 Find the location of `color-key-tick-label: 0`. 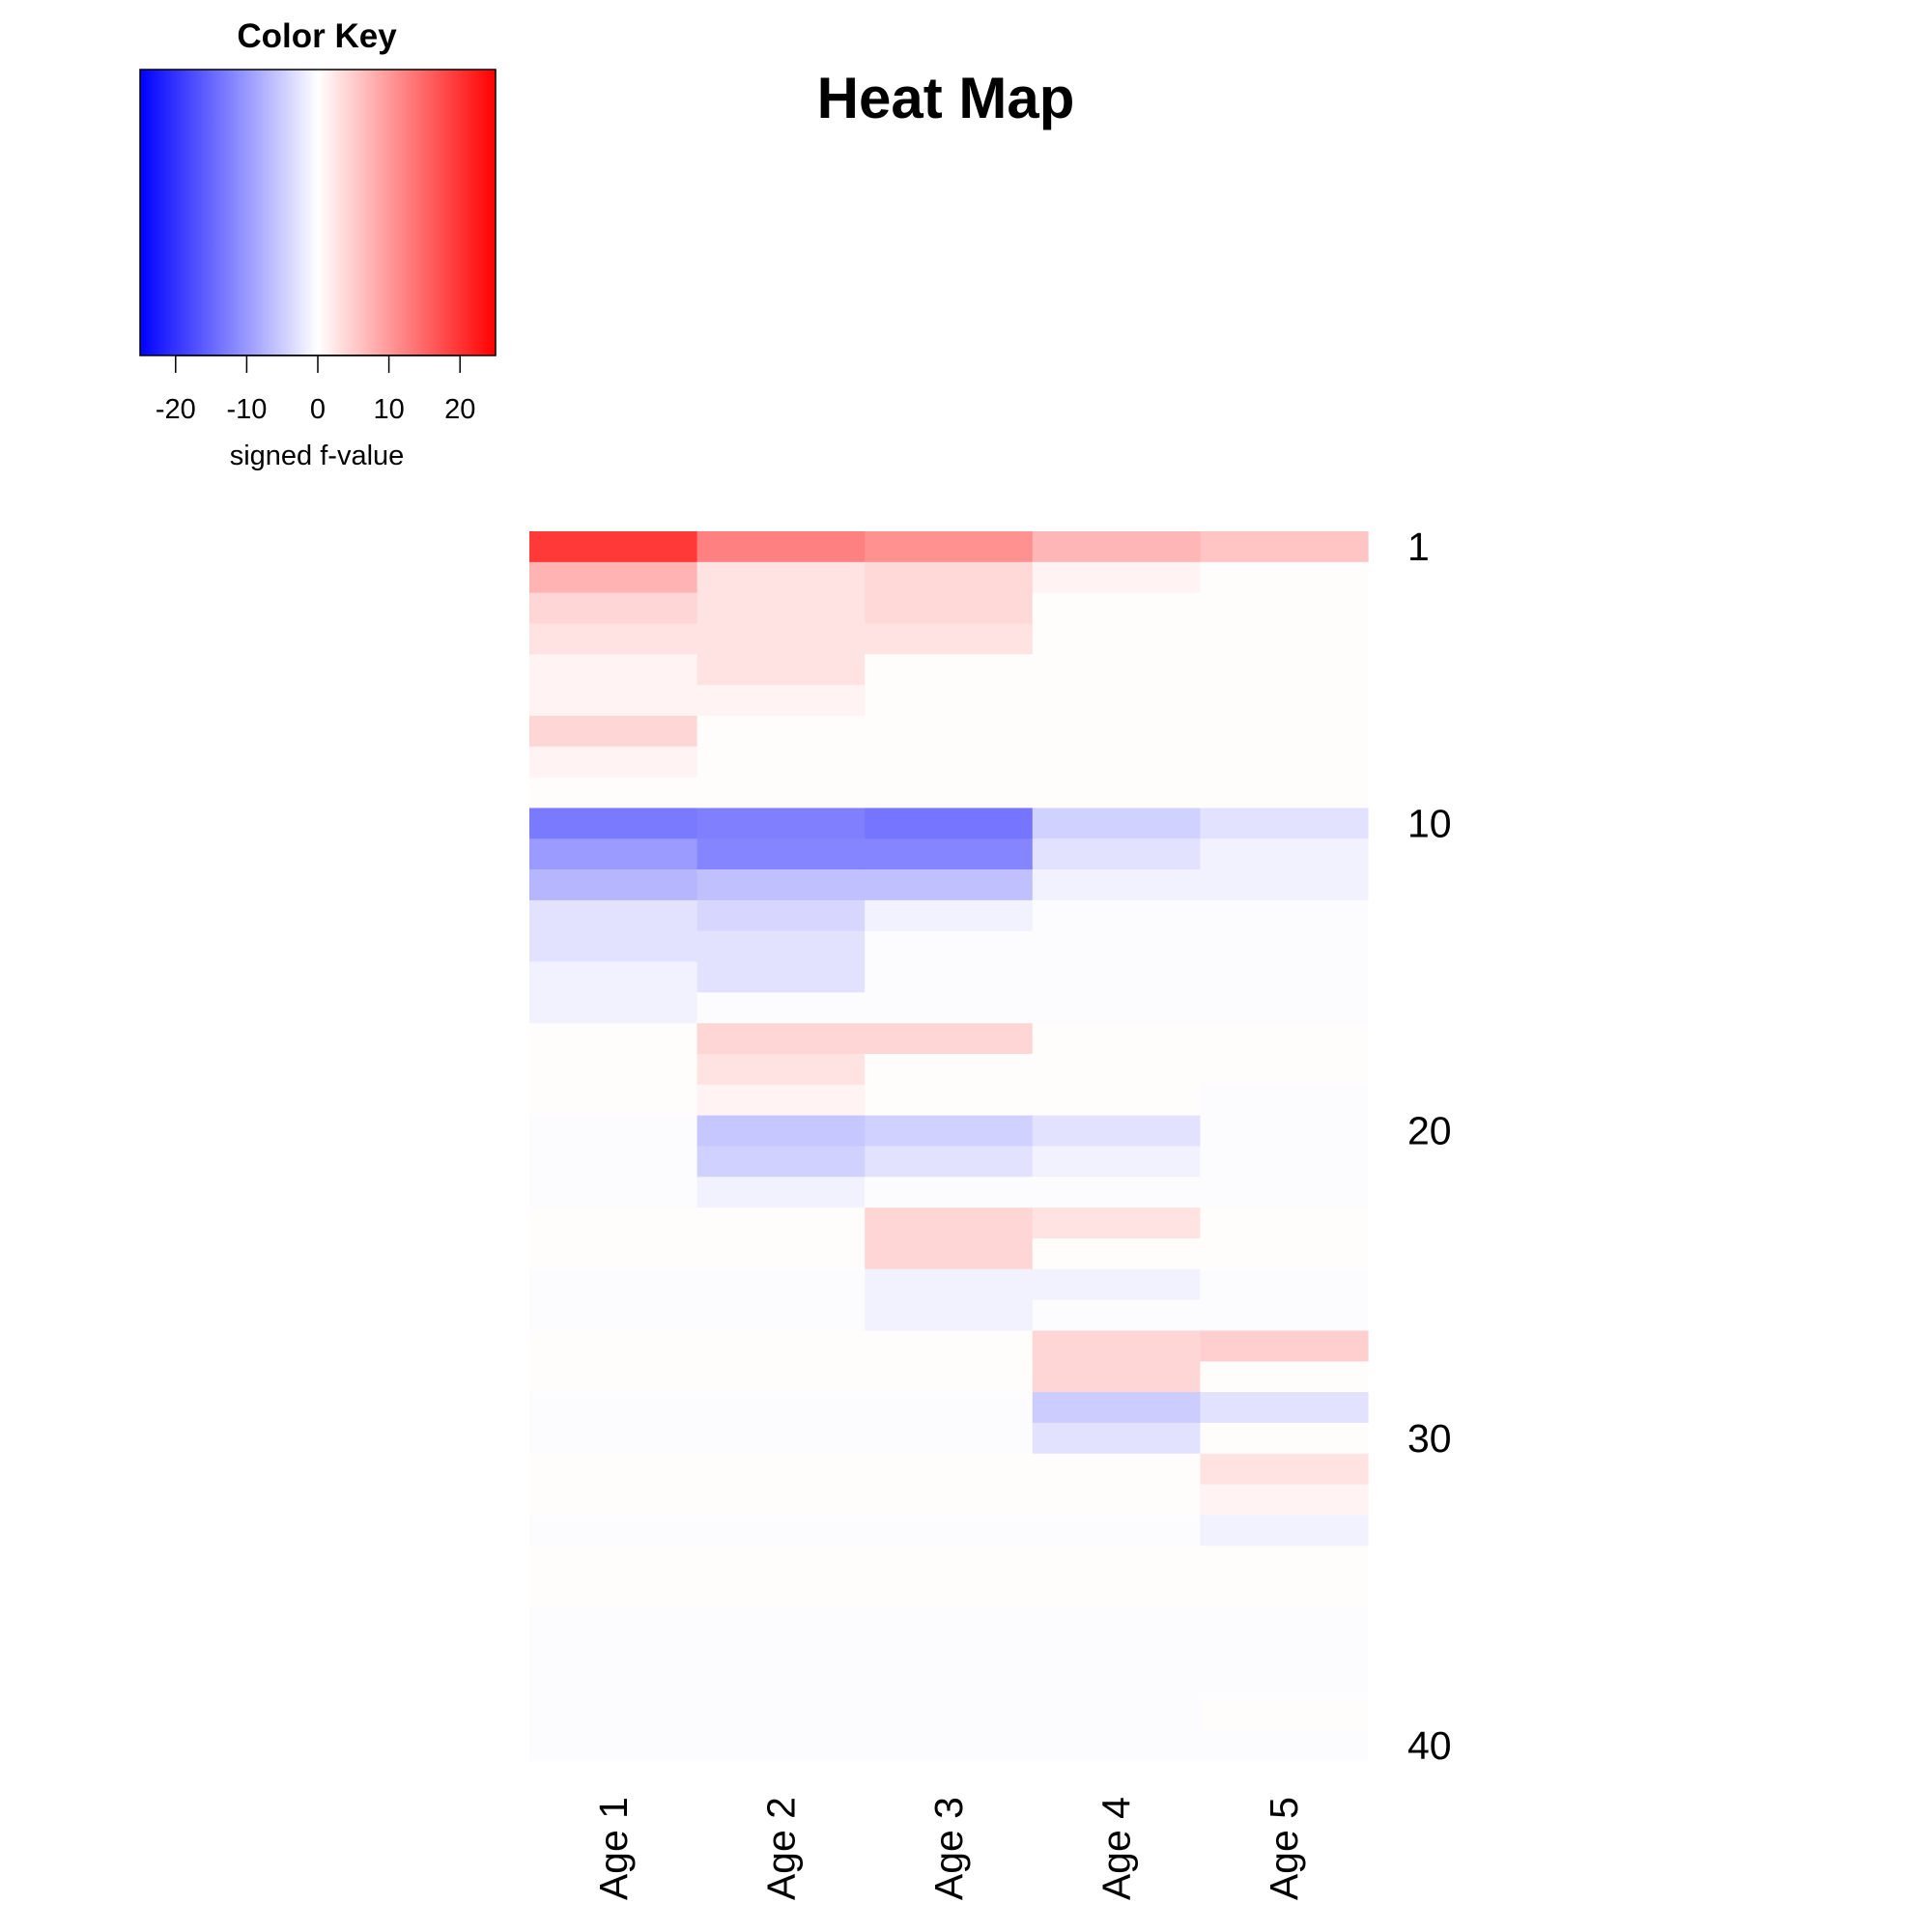

color-key-tick-label: 0 is located at coordinates (318, 409).